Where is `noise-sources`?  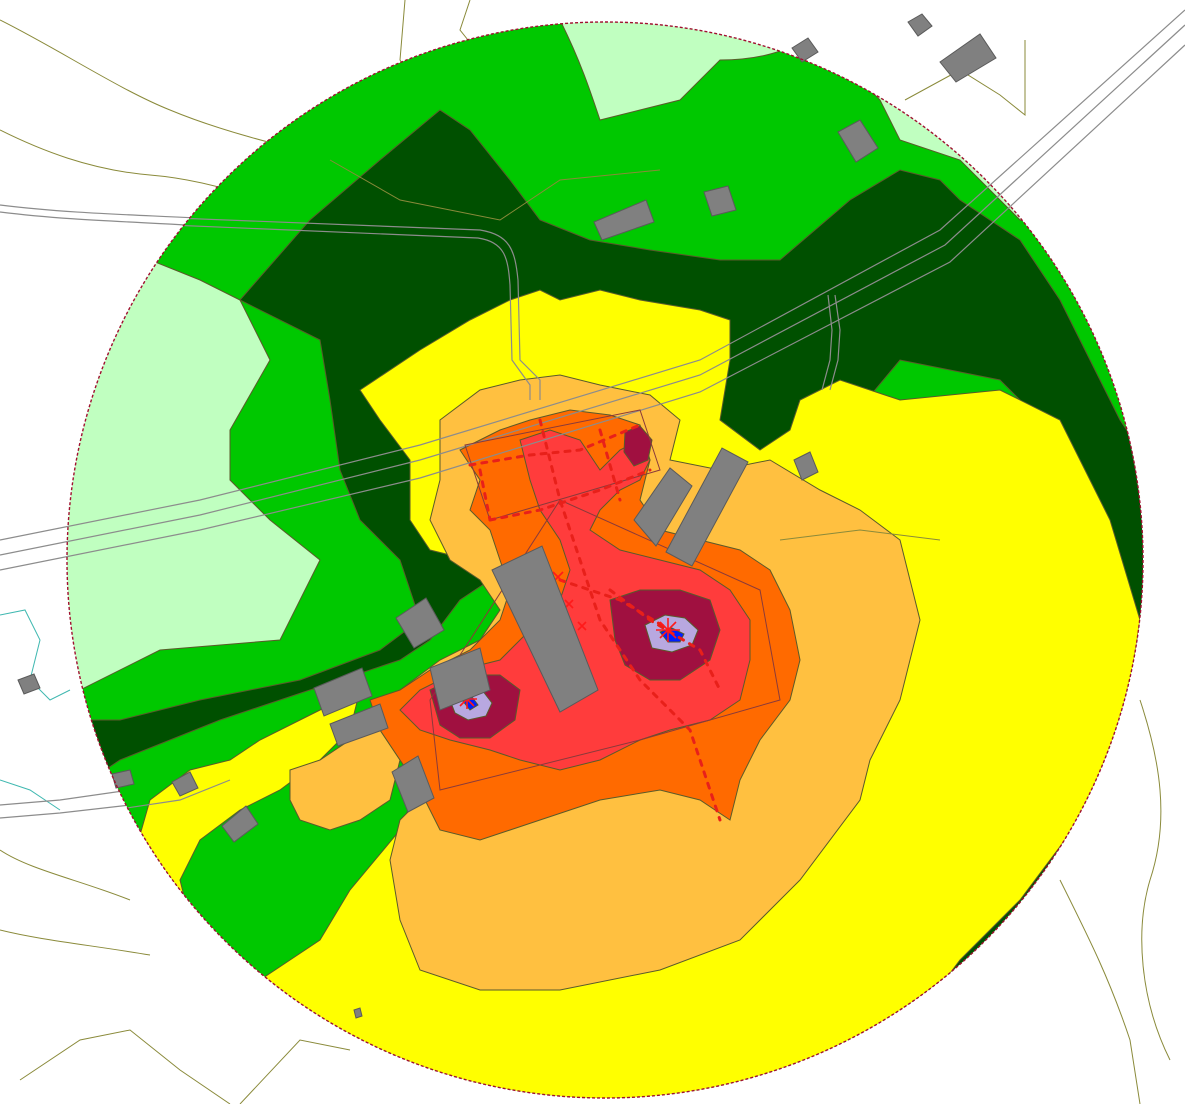 noise-sources is located at coordinates (589, 620).